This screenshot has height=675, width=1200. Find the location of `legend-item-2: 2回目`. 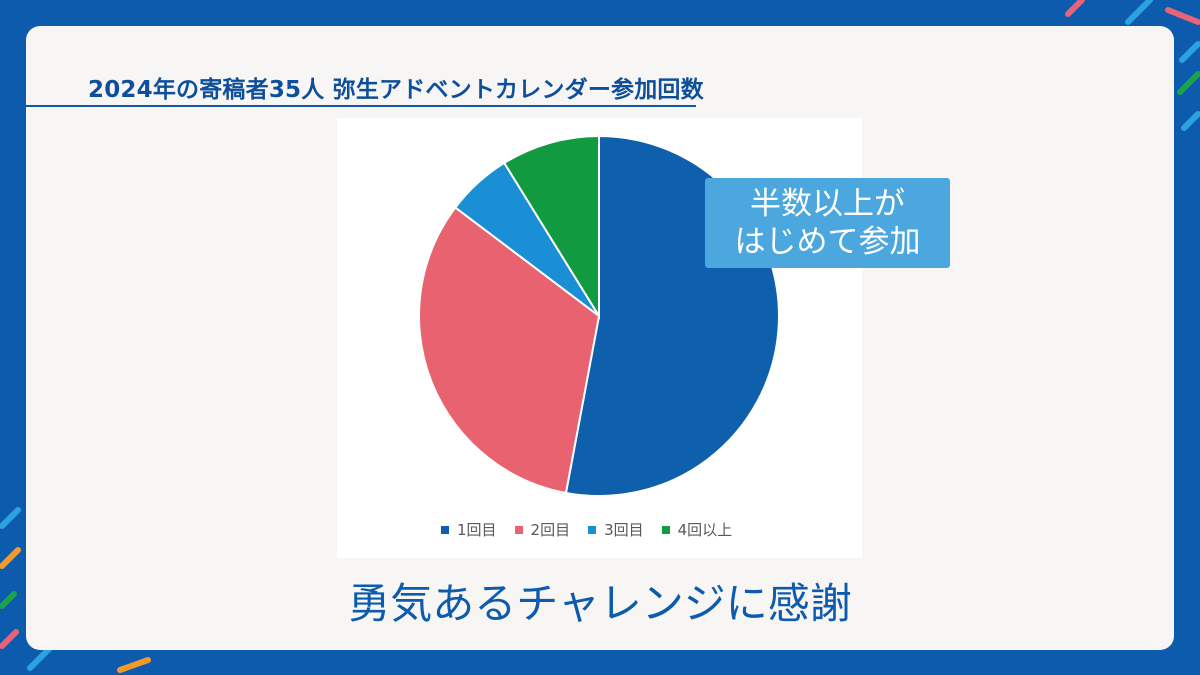

legend-item-2: 2回目 is located at coordinates (542, 529).